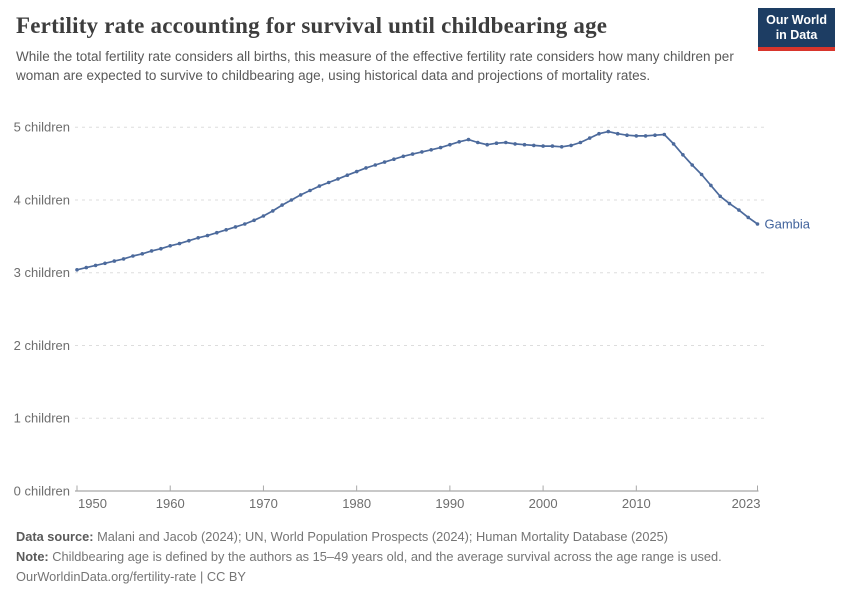 The height and width of the screenshot is (600, 850). What do you see at coordinates (42, 272) in the screenshot?
I see `y-axis-tick-label: 3 children` at bounding box center [42, 272].